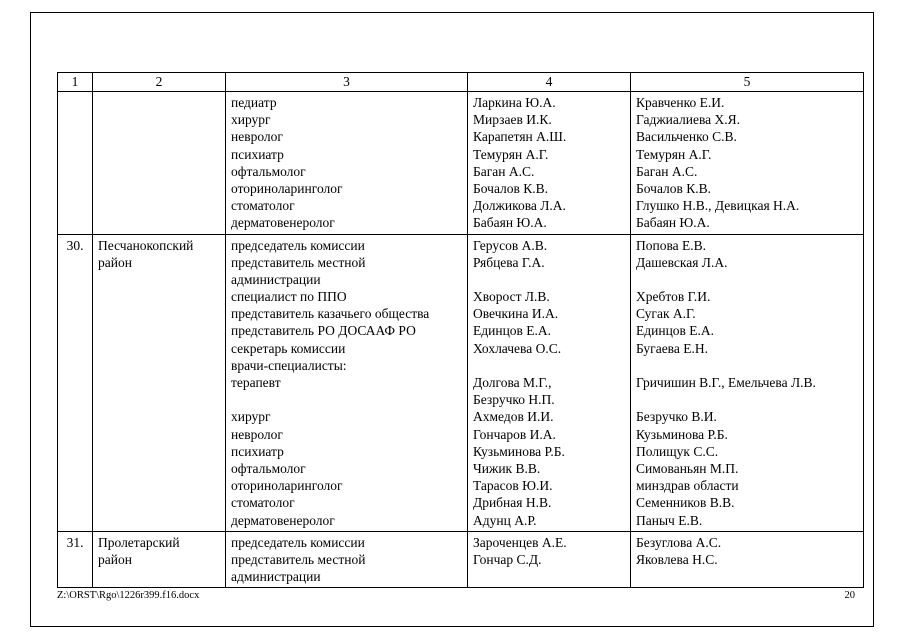  What do you see at coordinates (75, 542) in the screenshot?
I see `text-line: 31.` at bounding box center [75, 542].